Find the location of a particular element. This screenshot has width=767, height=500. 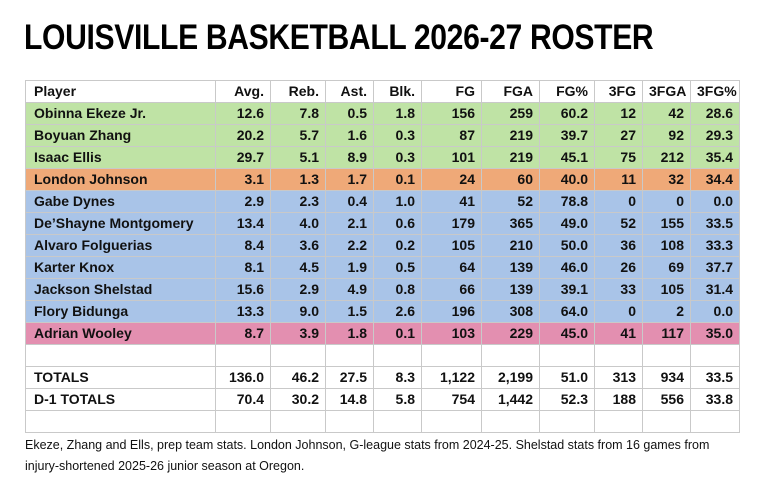

stat-cell: 60 is located at coordinates (510, 179).